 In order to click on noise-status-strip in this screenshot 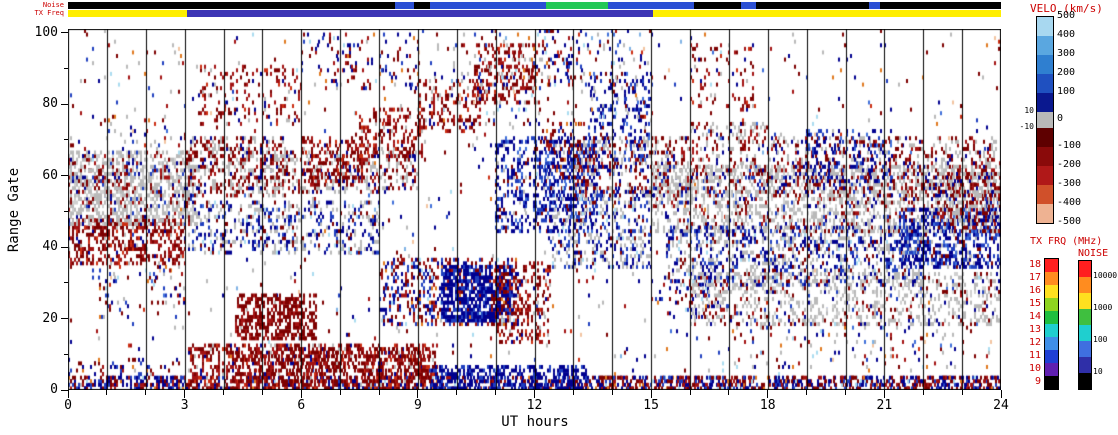, I will do `click(534, 5)`.